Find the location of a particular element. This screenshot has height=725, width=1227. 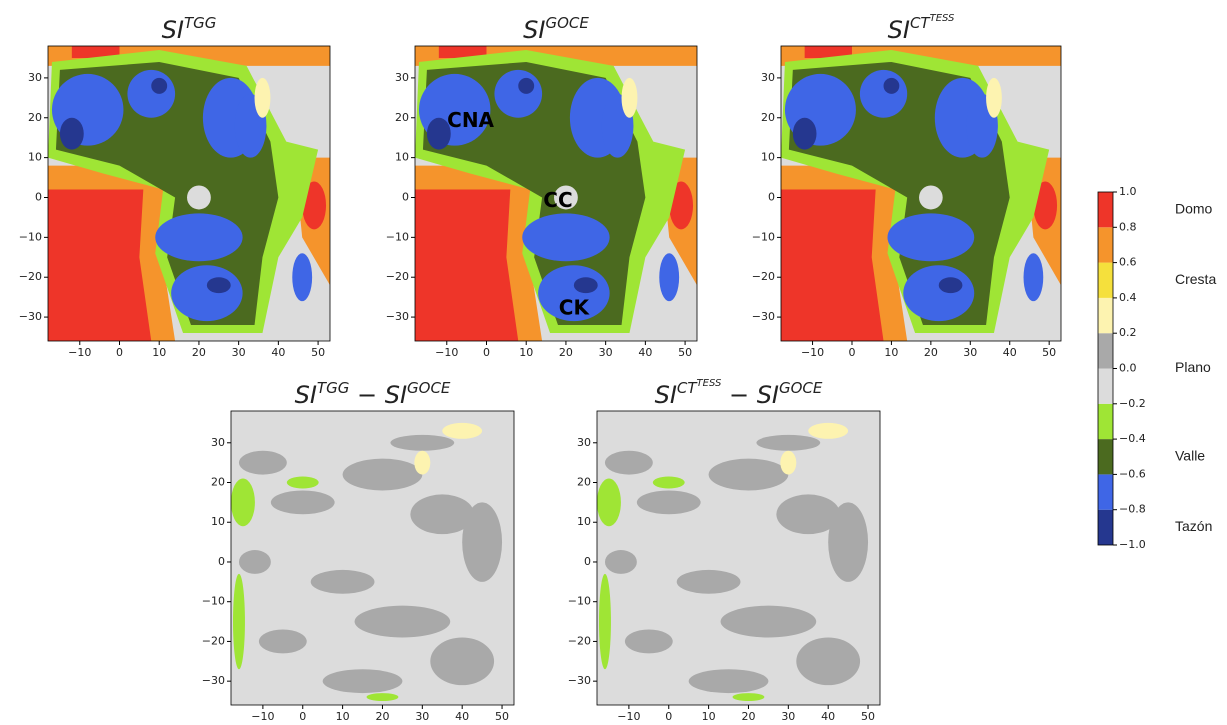

chart-title: SICTTESS is located at coordinates (921, 28).